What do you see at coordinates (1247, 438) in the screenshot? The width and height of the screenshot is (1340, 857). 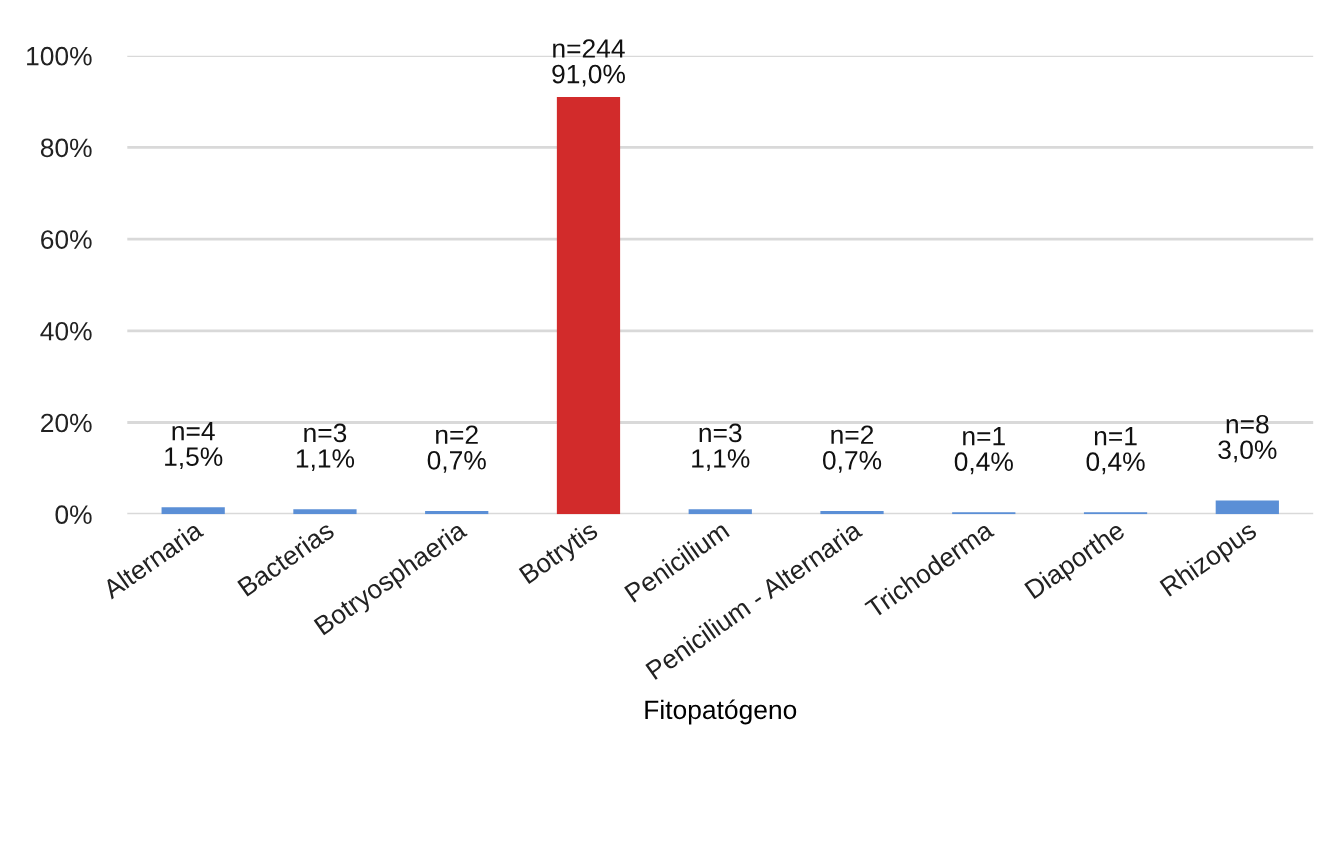 I see `data-label: n=8 3,0%` at bounding box center [1247, 438].